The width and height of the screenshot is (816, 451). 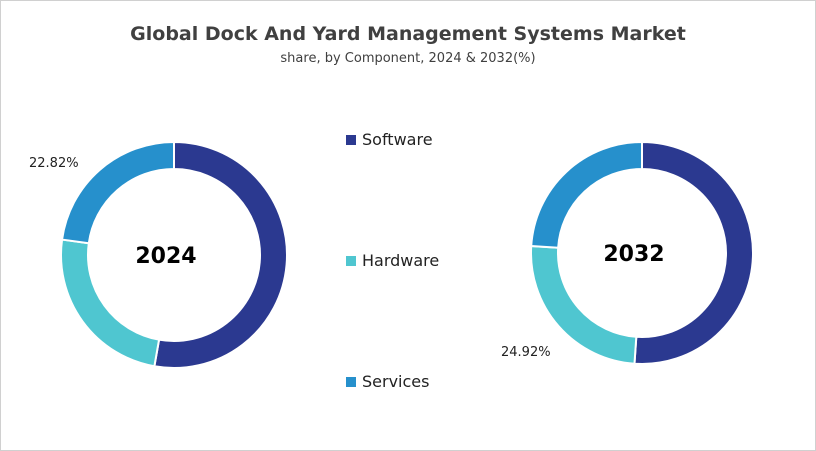 What do you see at coordinates (633, 254) in the screenshot?
I see `donut-center-label: 2032` at bounding box center [633, 254].